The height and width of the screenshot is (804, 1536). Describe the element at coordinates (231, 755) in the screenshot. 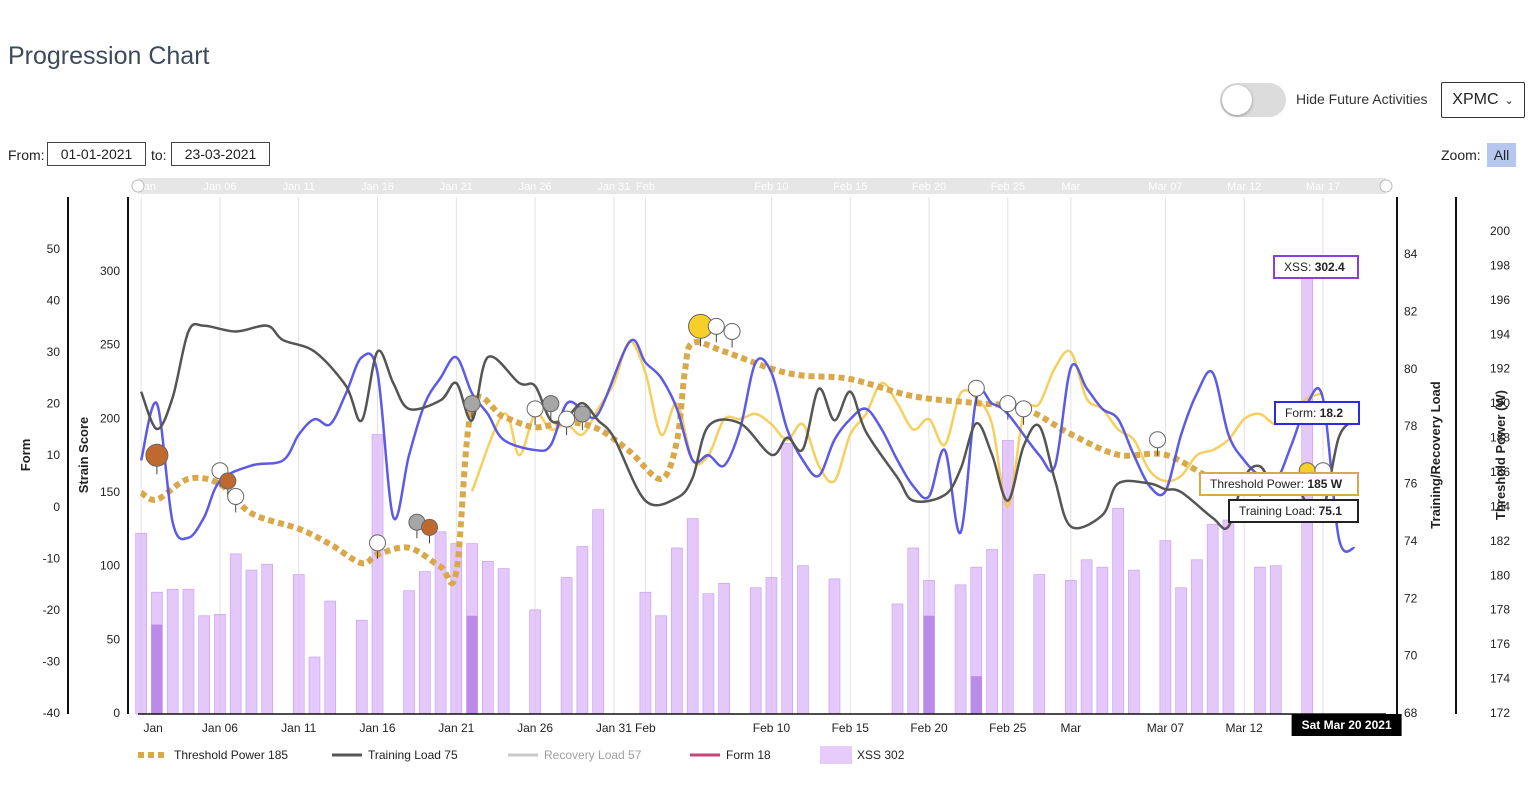

I see `legend-label: Threshold Power 185` at that location.